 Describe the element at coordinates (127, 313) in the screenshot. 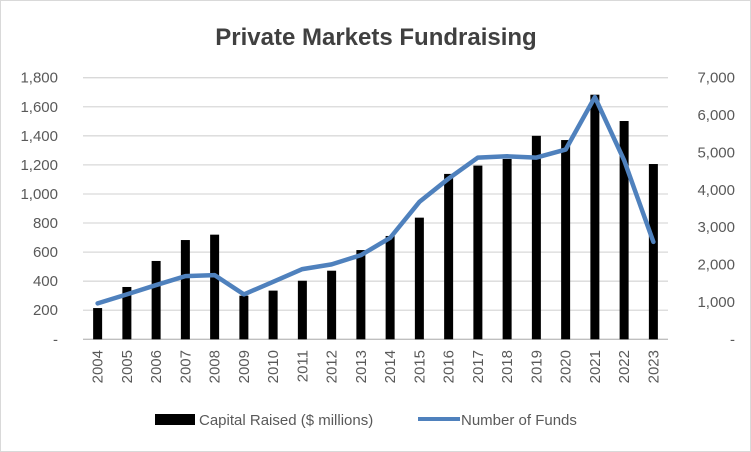

I see `bar-2005` at that location.